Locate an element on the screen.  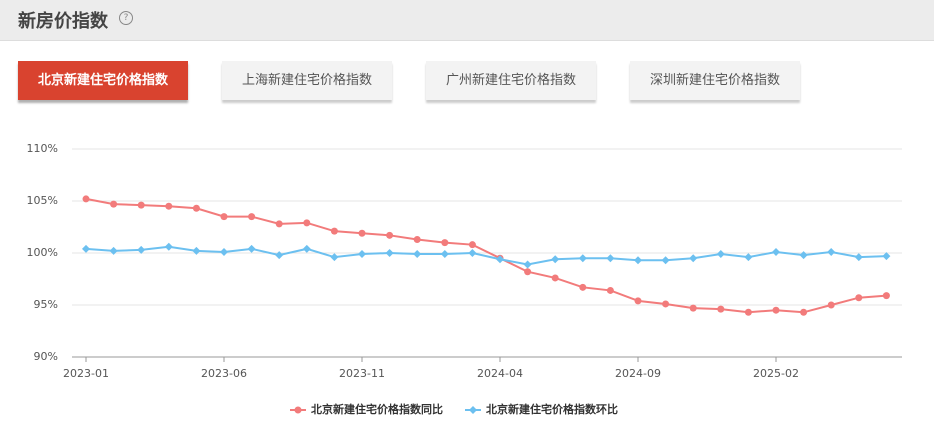
header: 新房价指数? is located at coordinates (467, 20).